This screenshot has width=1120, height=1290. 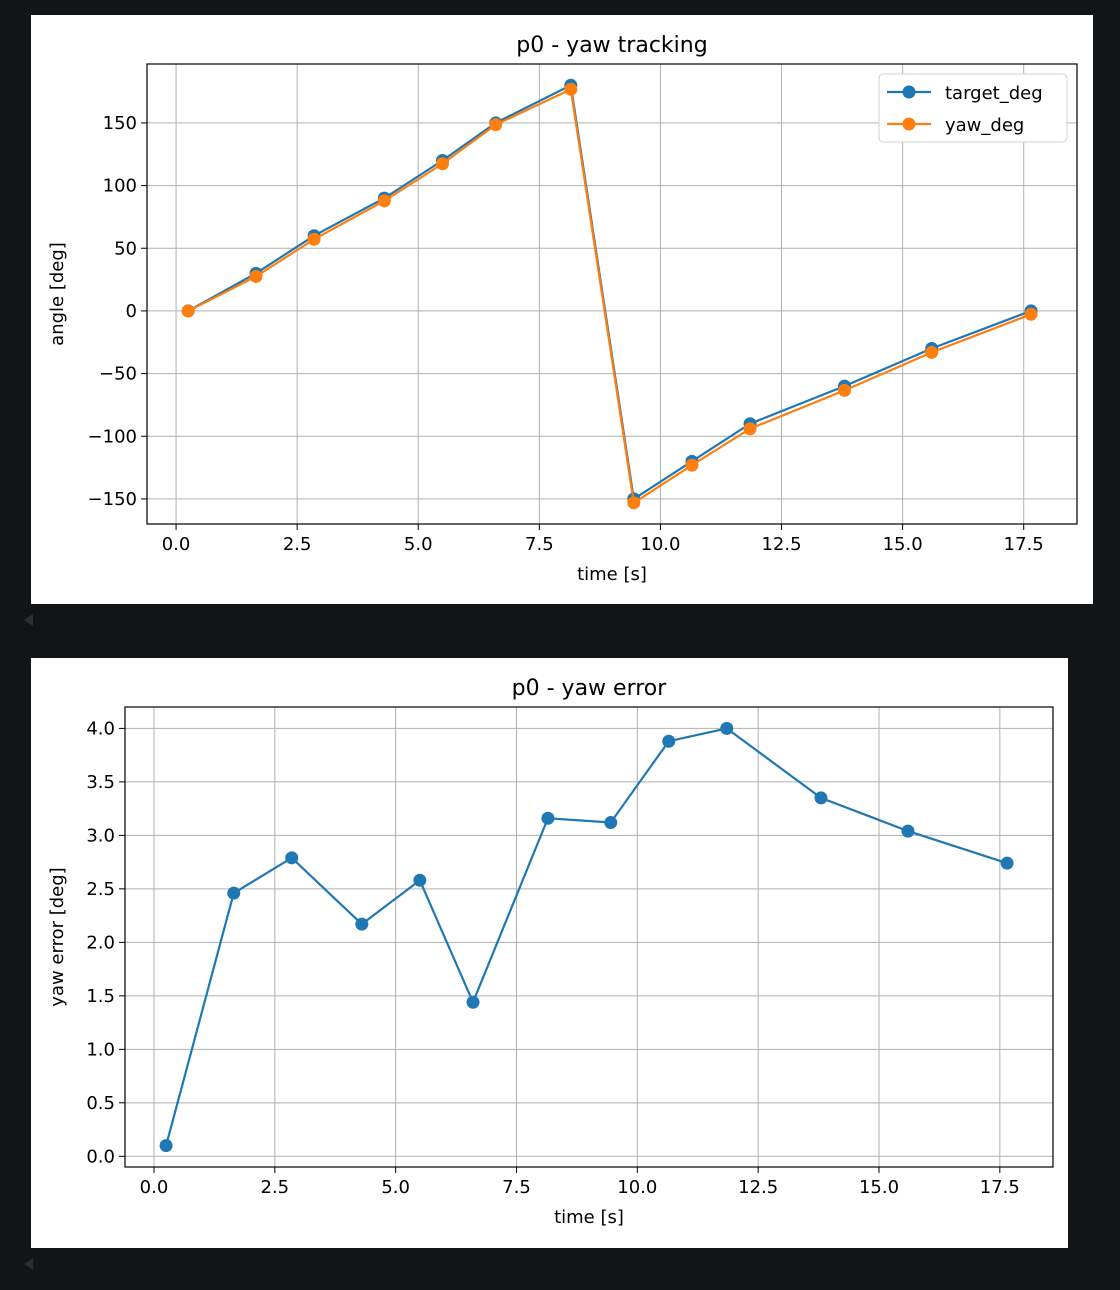 I want to click on legend-entry: yaw_deg, so click(x=984, y=125).